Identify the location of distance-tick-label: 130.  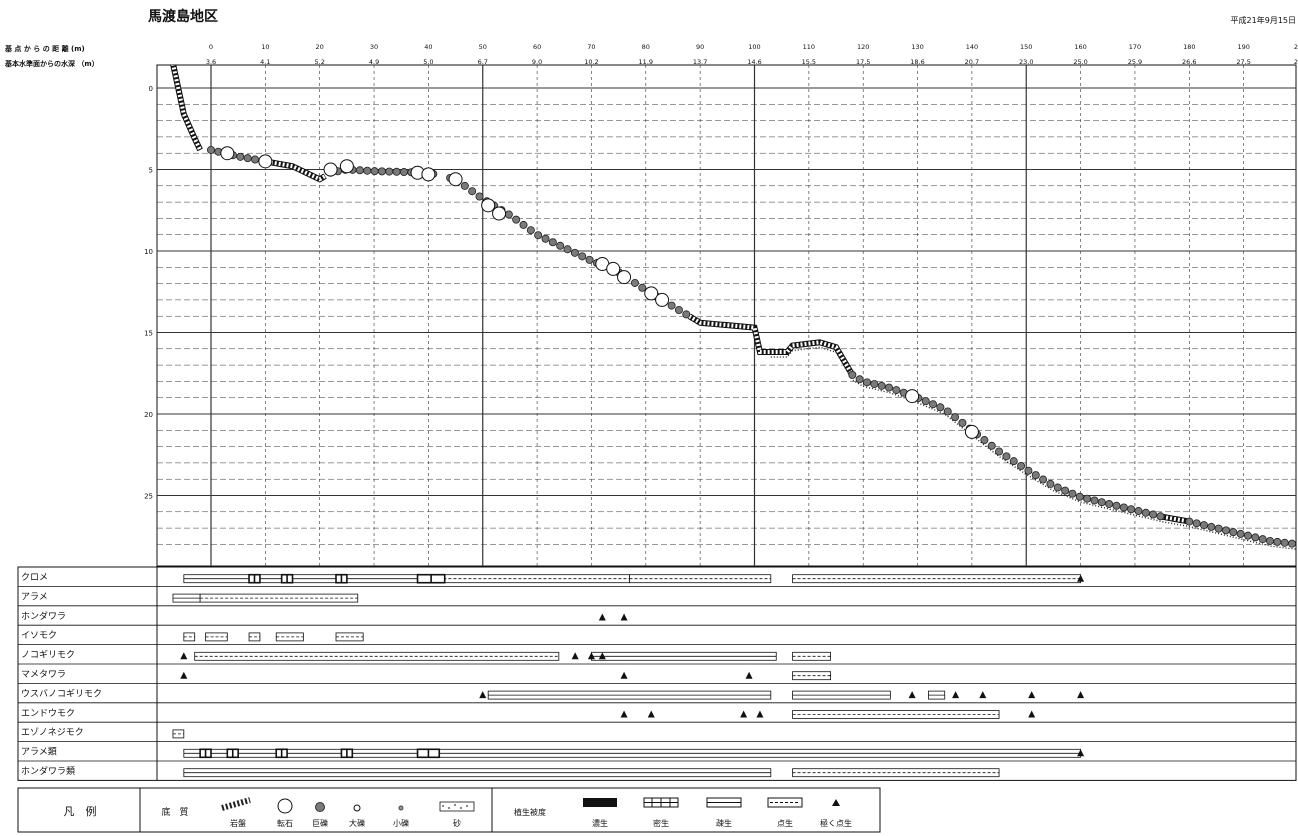
(917, 47).